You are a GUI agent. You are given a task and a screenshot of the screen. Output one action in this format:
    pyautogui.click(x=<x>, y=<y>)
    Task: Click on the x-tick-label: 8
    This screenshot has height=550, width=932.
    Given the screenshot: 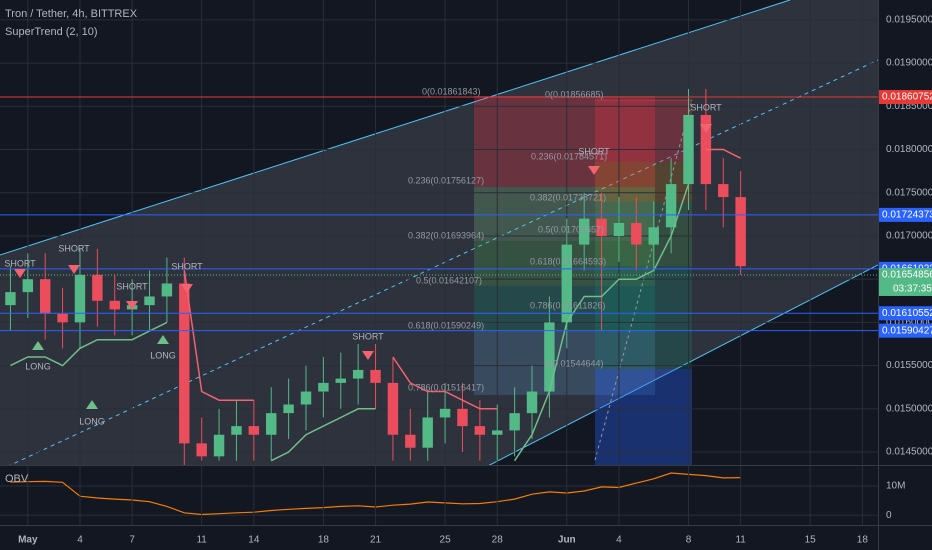 What is the action you would take?
    pyautogui.click(x=689, y=540)
    